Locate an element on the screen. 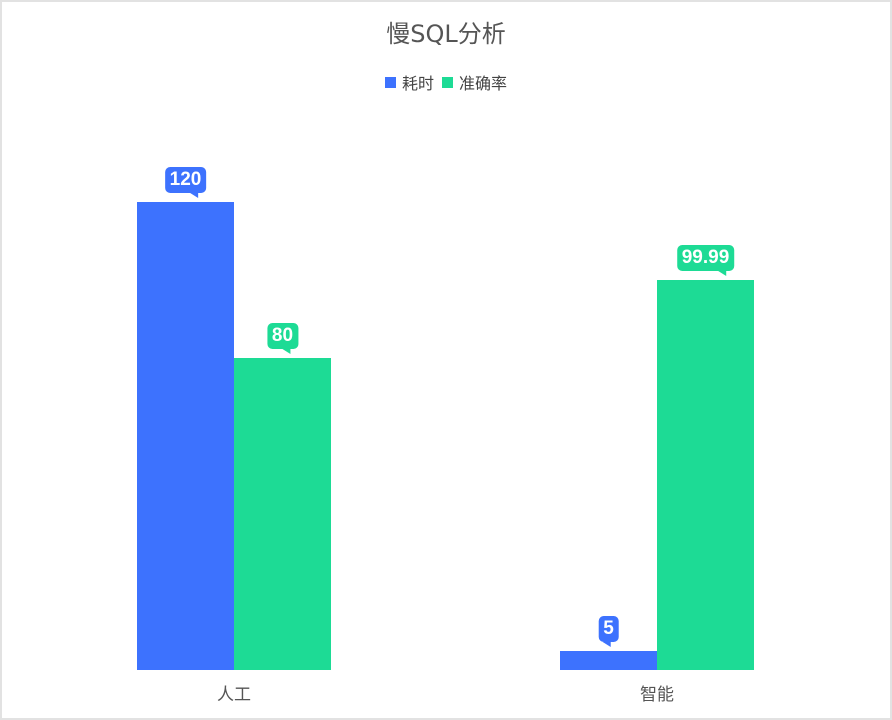 Image resolution: width=892 pixels, height=720 pixels. legend-label: 耗时 is located at coordinates (417, 83).